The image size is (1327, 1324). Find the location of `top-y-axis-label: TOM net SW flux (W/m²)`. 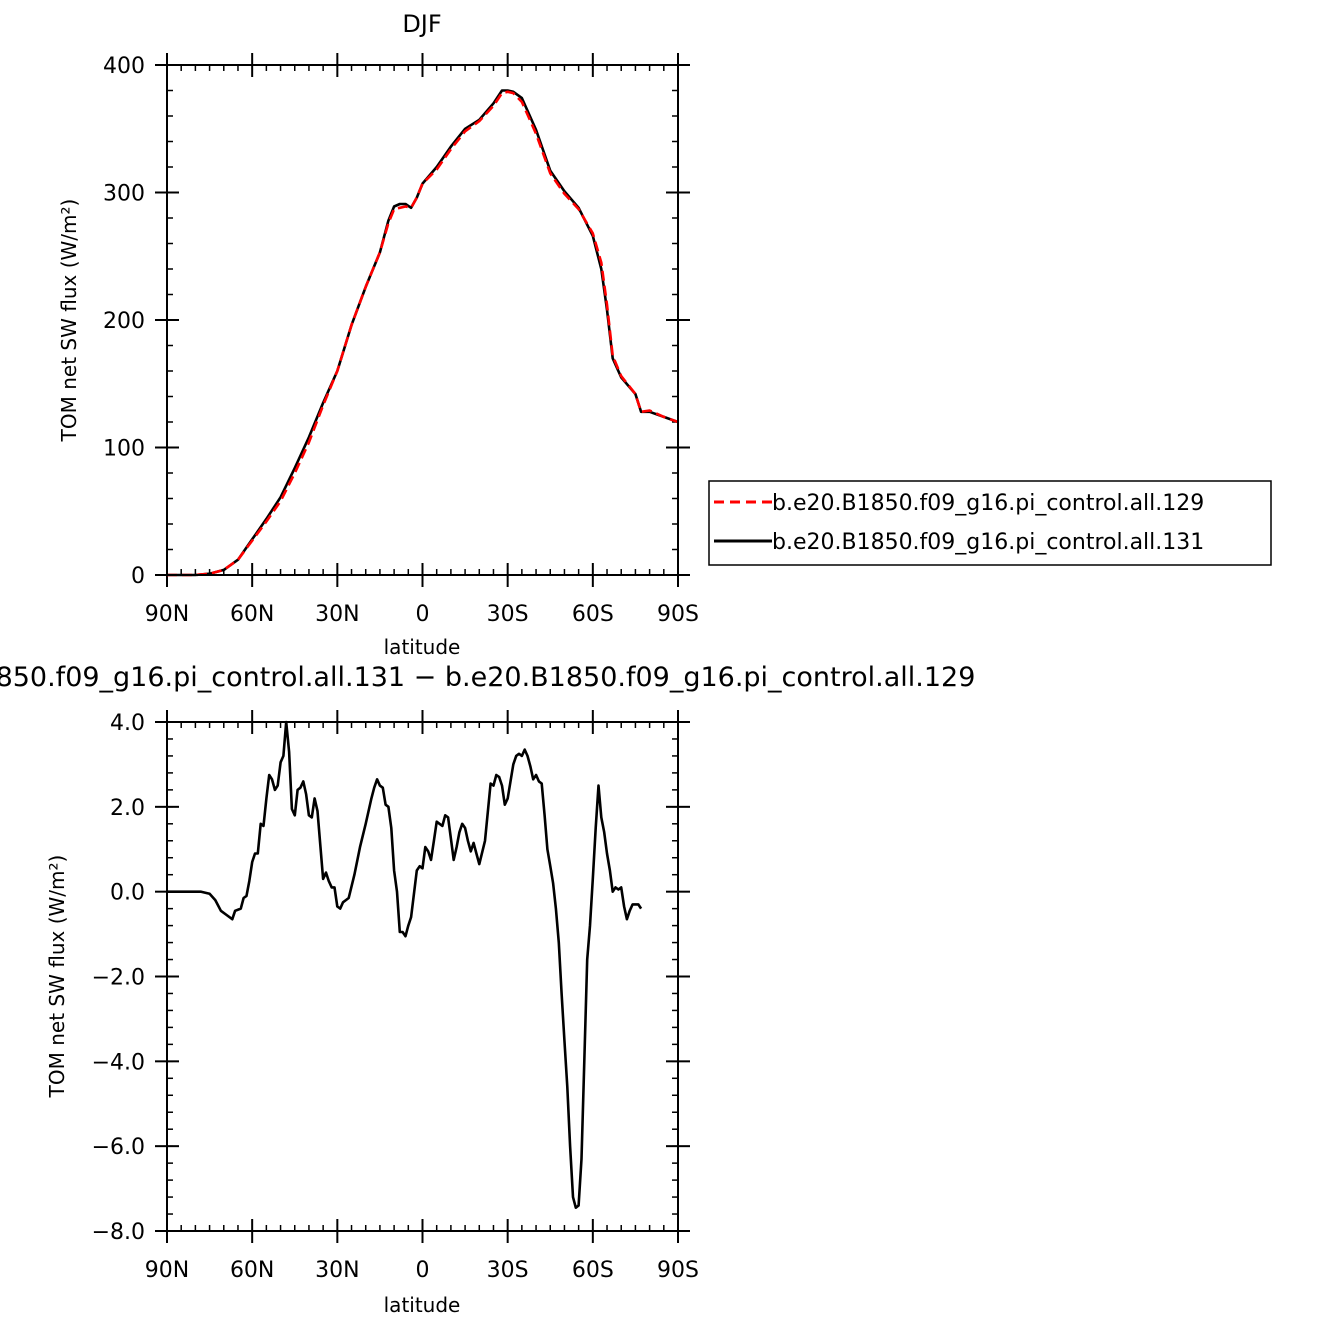

top-y-axis-label: TOM net SW flux (W/m²) is located at coordinates (69, 321).